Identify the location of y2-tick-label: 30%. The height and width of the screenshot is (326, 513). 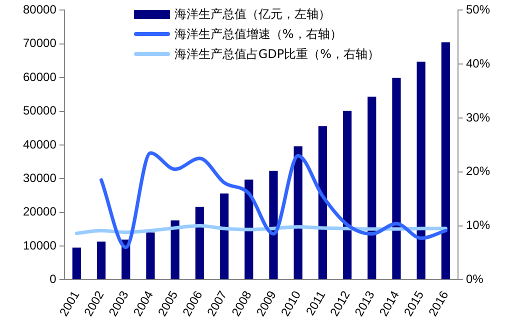
(478, 117).